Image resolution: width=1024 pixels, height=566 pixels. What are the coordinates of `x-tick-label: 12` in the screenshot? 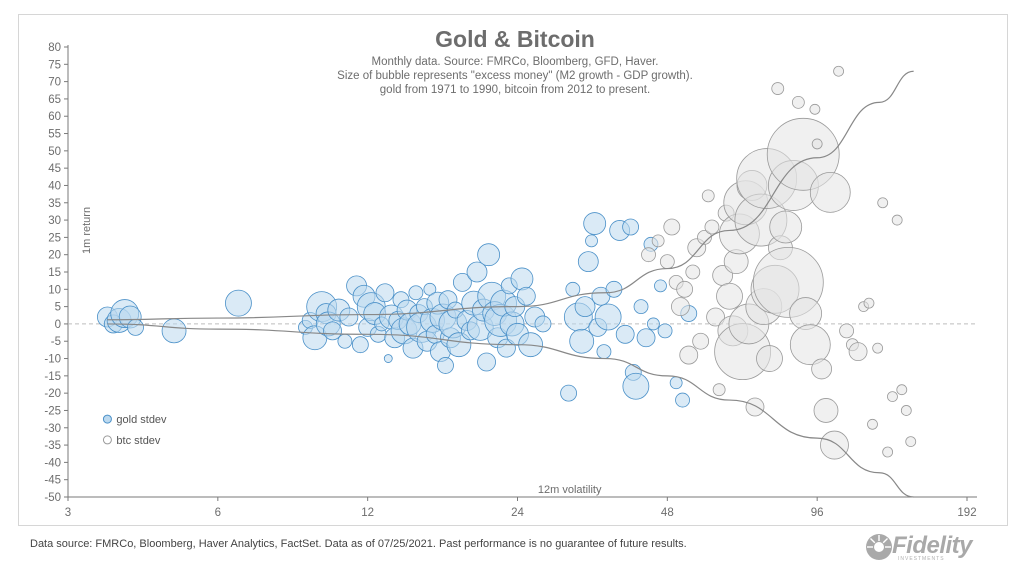 It's located at (367, 513).